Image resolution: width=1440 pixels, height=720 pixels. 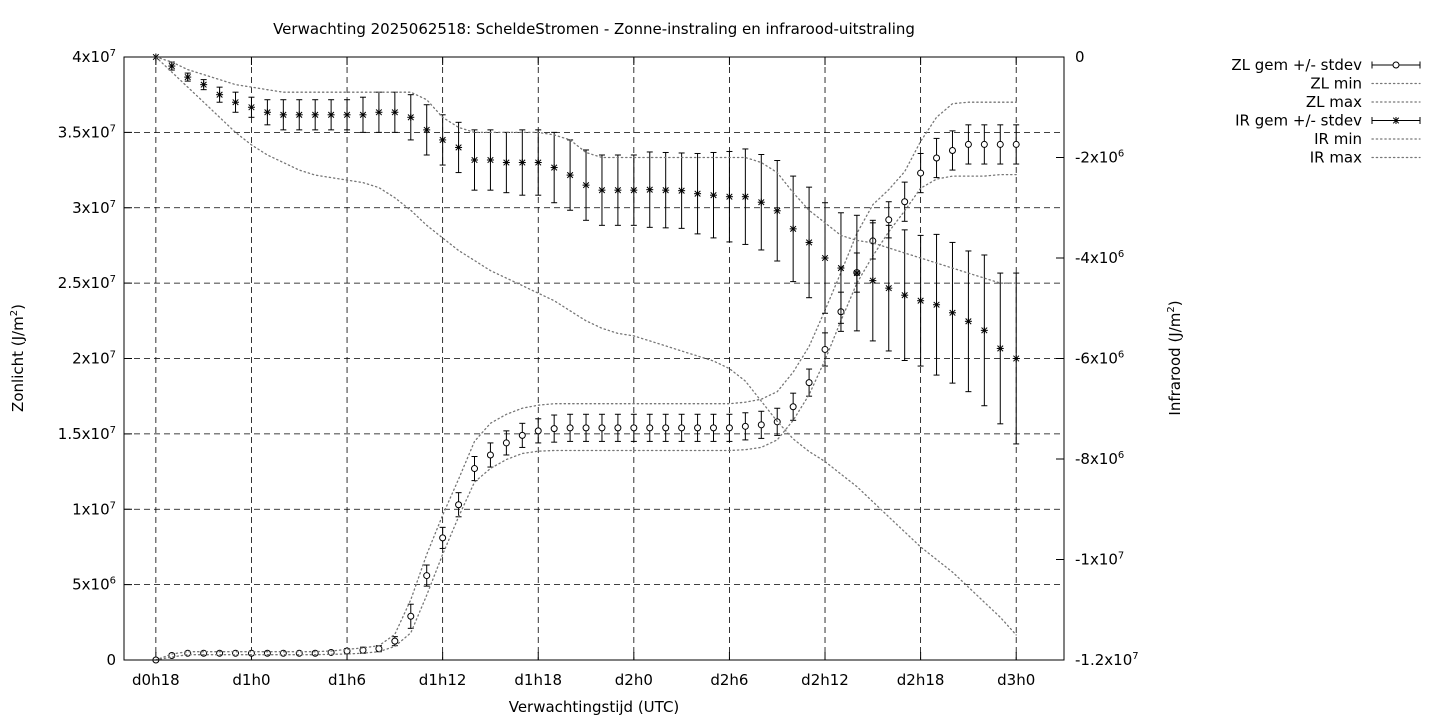 What do you see at coordinates (156, 680) in the screenshot?
I see `x-tick-label: d0h18` at bounding box center [156, 680].